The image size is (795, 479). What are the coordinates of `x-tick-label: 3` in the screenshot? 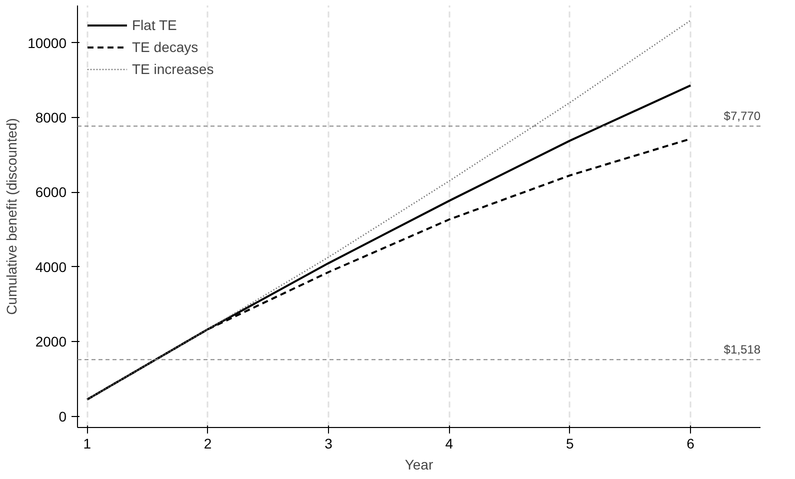 It's located at (328, 444).